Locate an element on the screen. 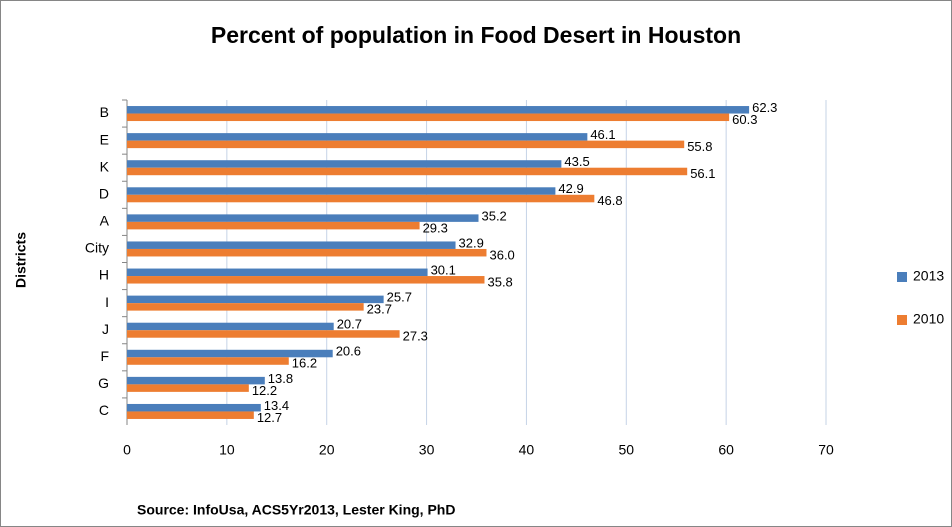 This screenshot has height=527, width=952. data-label: 35.2 is located at coordinates (493, 215).